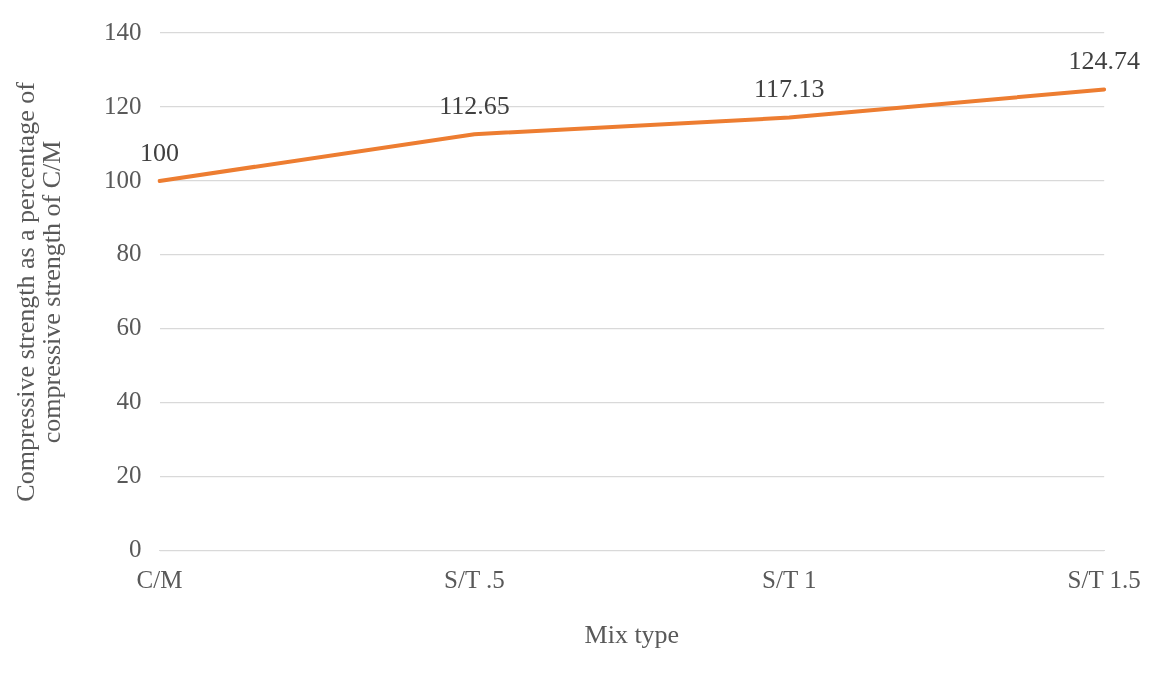 The height and width of the screenshot is (676, 1157). What do you see at coordinates (632, 635) in the screenshot?
I see `x-axis-title: Mix type` at bounding box center [632, 635].